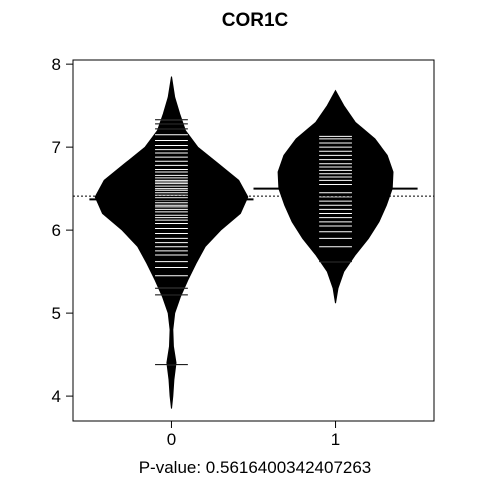 This screenshot has height=480, width=480. Describe the element at coordinates (171, 439) in the screenshot. I see `x-tick-label-0: 0` at that location.